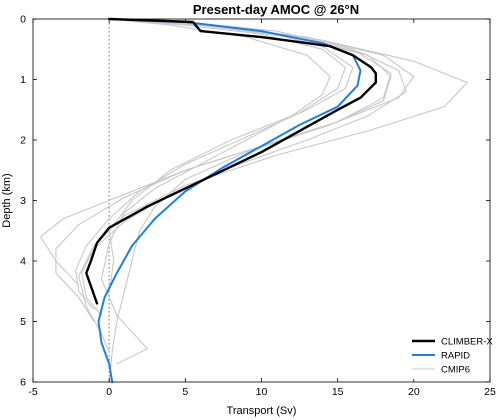 The image size is (500, 420). I want to click on y-tick-label: 1, so click(23, 80).